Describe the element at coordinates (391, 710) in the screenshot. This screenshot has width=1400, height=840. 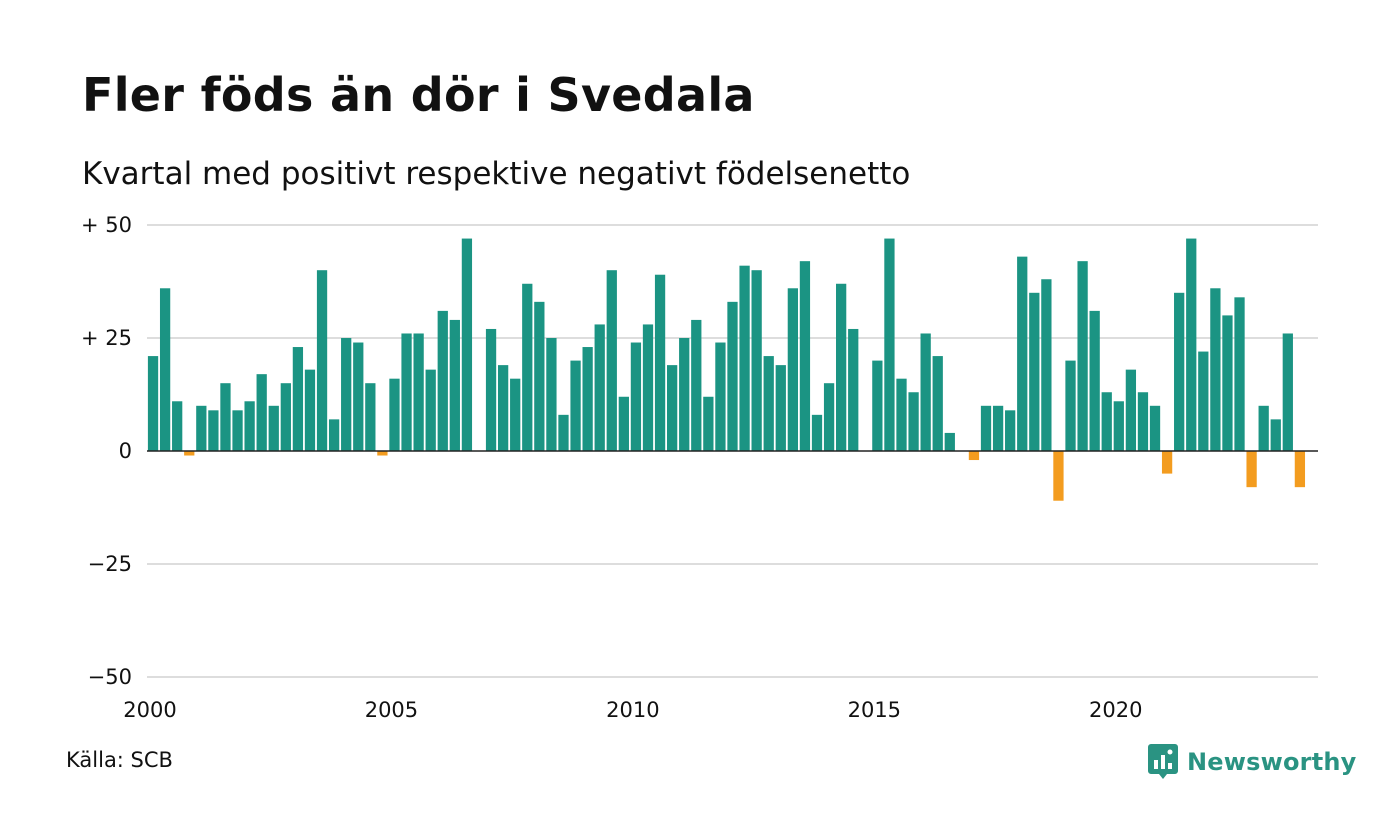
I see `x-tick-label: 2005` at that location.